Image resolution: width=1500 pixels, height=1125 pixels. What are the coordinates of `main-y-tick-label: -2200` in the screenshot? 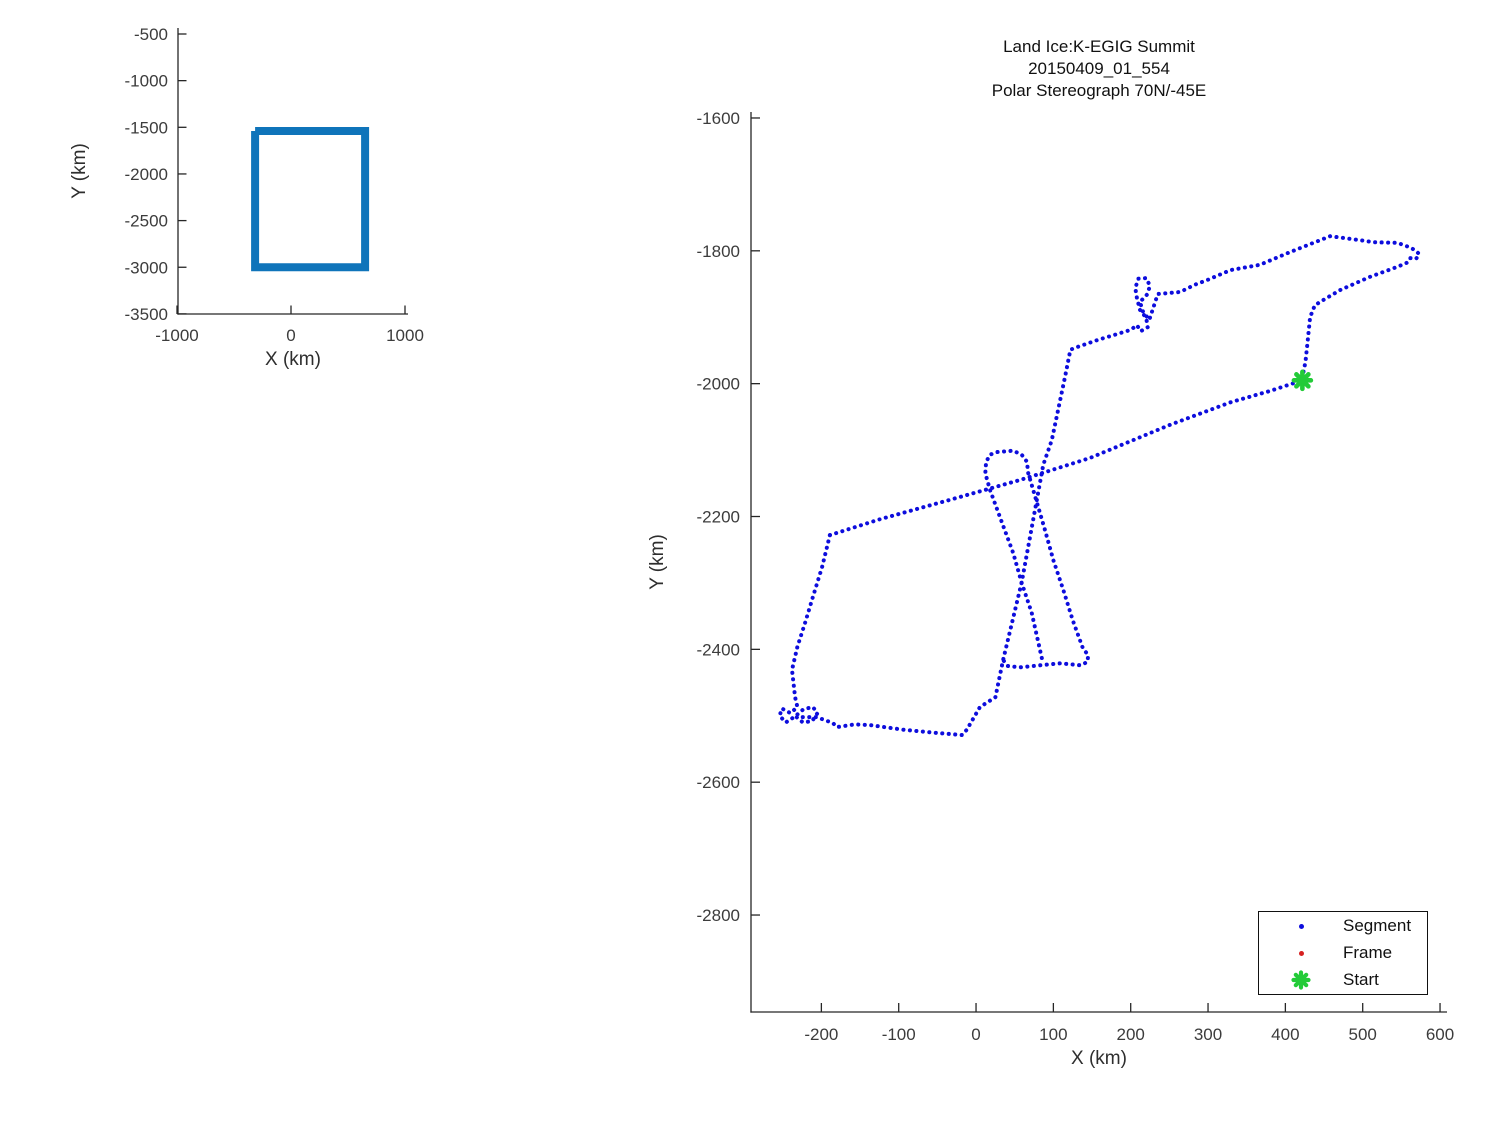 It's located at (718, 517).